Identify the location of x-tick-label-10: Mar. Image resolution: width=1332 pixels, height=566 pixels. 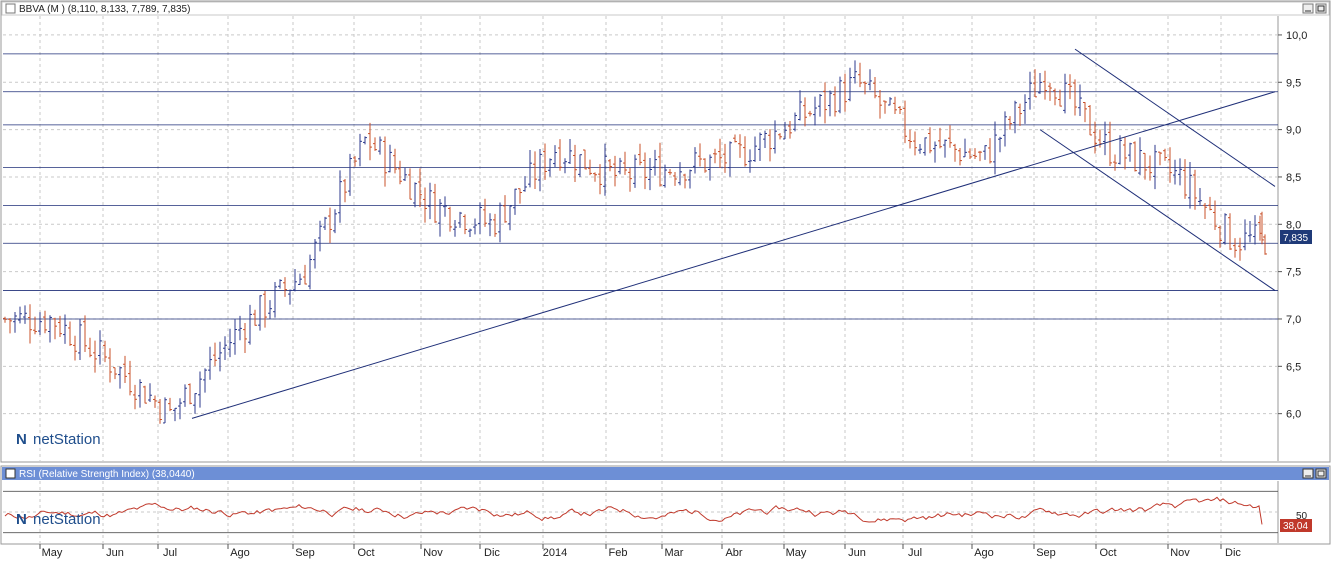
(674, 553).